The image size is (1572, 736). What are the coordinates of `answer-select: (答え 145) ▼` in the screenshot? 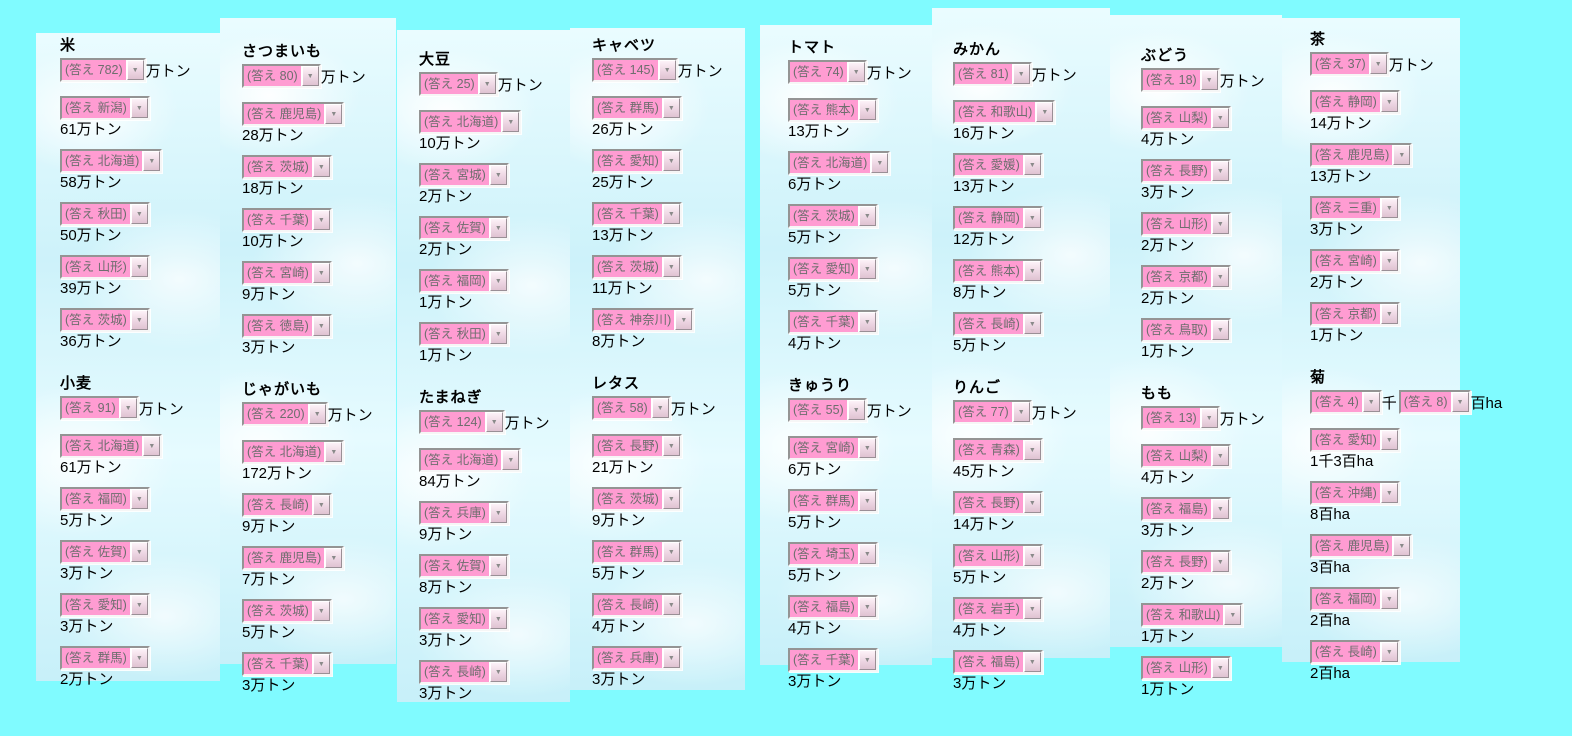 It's located at (635, 70).